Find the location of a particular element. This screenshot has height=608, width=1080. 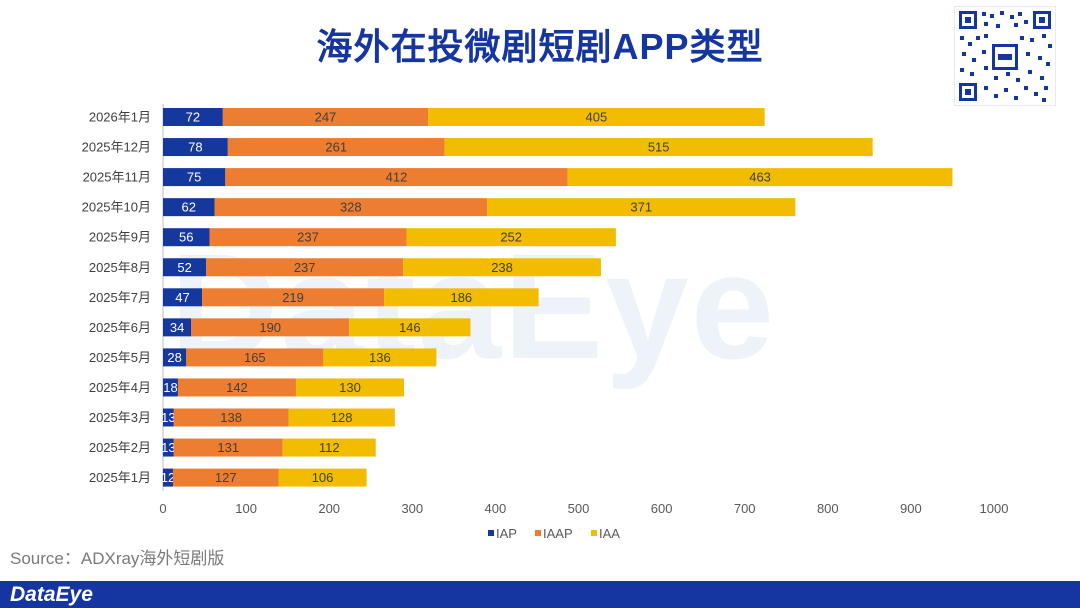

x-tick-label: 600 is located at coordinates (662, 508).